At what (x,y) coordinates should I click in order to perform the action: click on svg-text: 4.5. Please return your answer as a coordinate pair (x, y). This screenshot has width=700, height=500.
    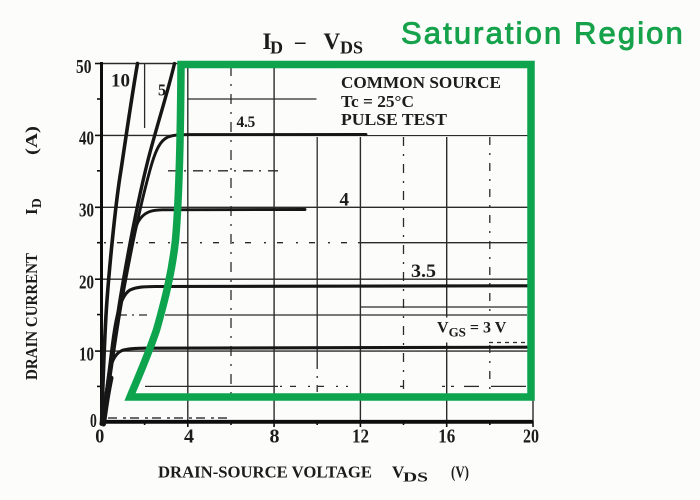
    Looking at the image, I should click on (246, 122).